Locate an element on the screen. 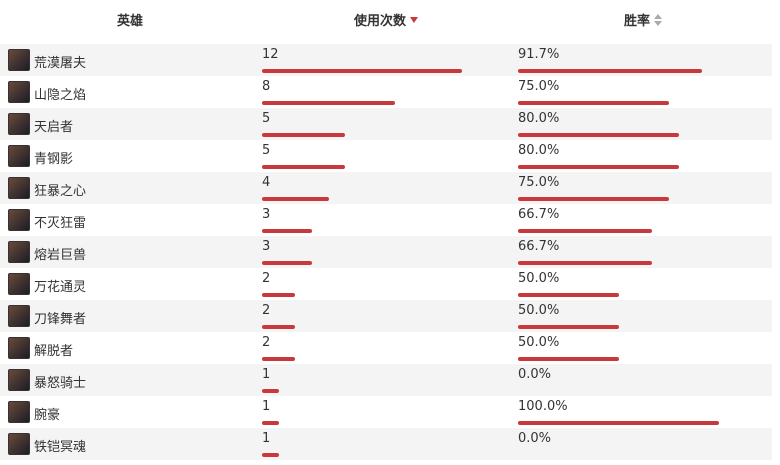 This screenshot has width=780, height=465. table-row: 青钢影 5 80.0% is located at coordinates (386, 156).